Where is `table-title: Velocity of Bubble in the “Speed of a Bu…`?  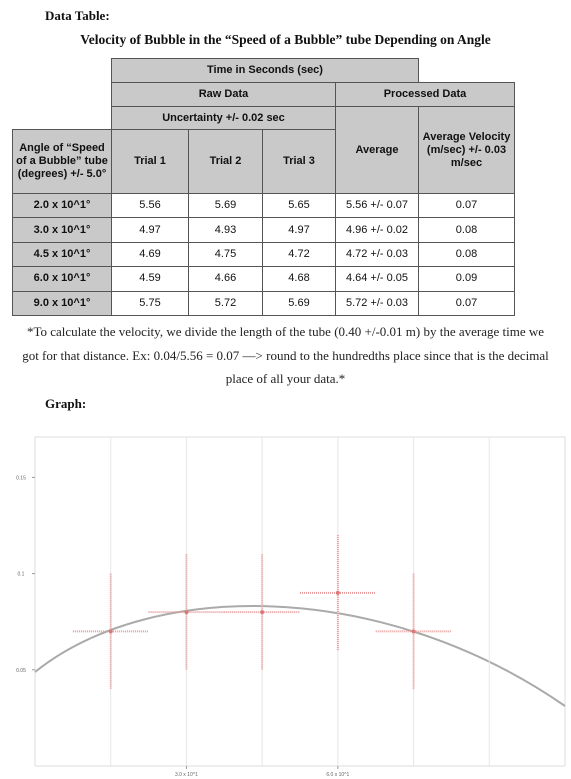 table-title: Velocity of Bubble in the “Speed of a Bu… is located at coordinates (285, 39).